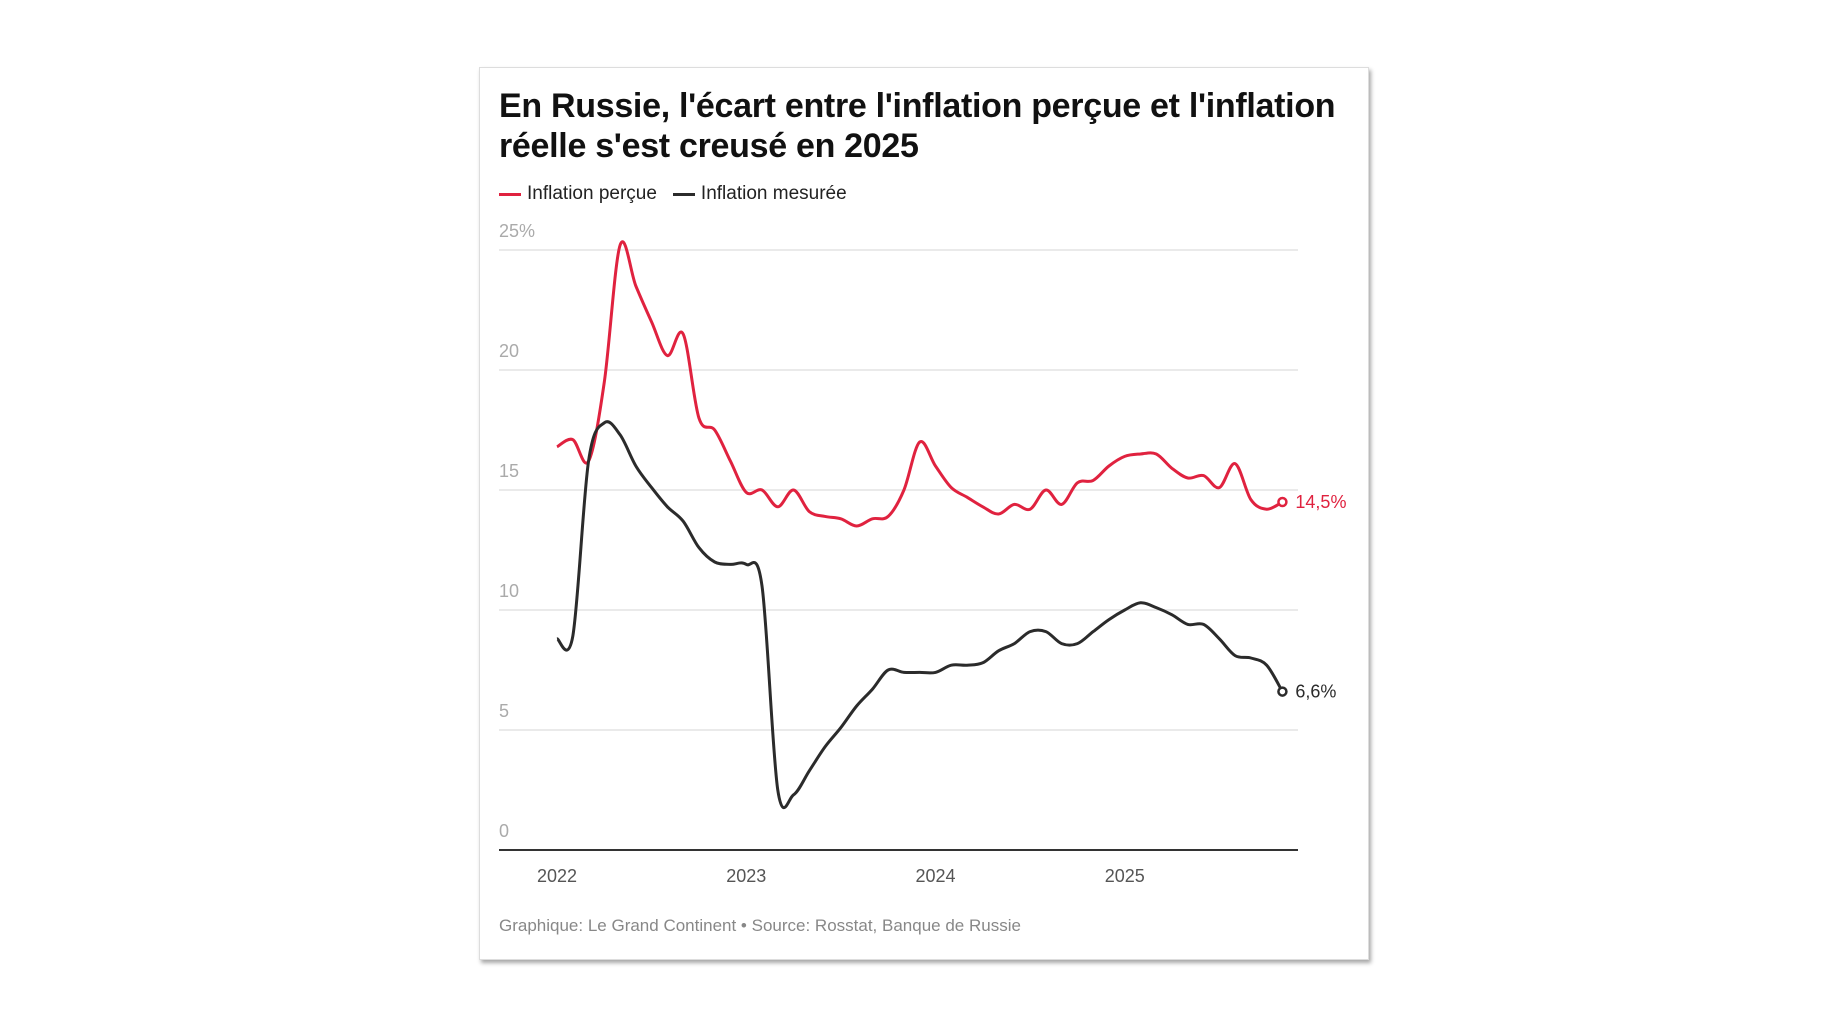 This screenshot has width=1830, height=1024. Describe the element at coordinates (509, 591) in the screenshot. I see `y-tick-label: 10` at that location.